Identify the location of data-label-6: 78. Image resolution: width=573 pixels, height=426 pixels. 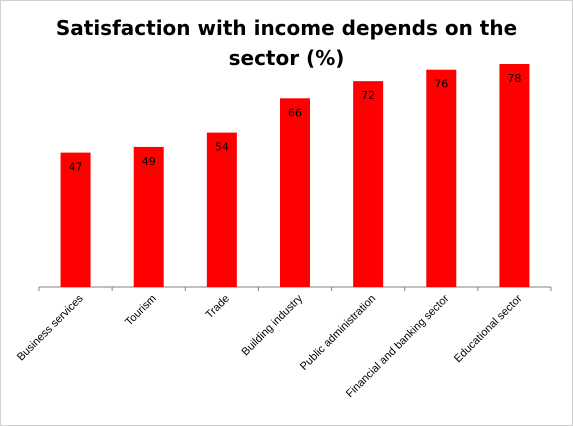
(514, 78).